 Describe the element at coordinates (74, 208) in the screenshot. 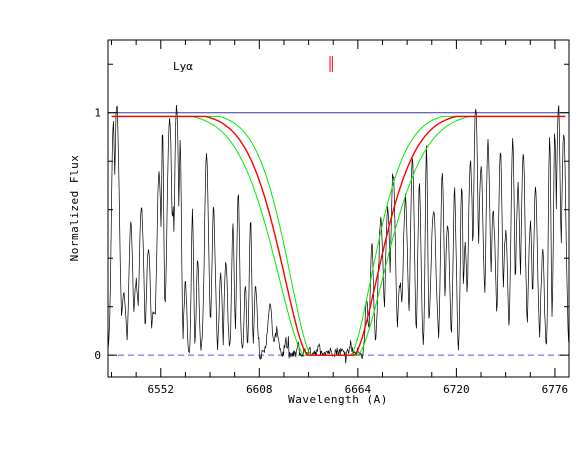

I see `y-axis-label: Normalized Flux` at that location.